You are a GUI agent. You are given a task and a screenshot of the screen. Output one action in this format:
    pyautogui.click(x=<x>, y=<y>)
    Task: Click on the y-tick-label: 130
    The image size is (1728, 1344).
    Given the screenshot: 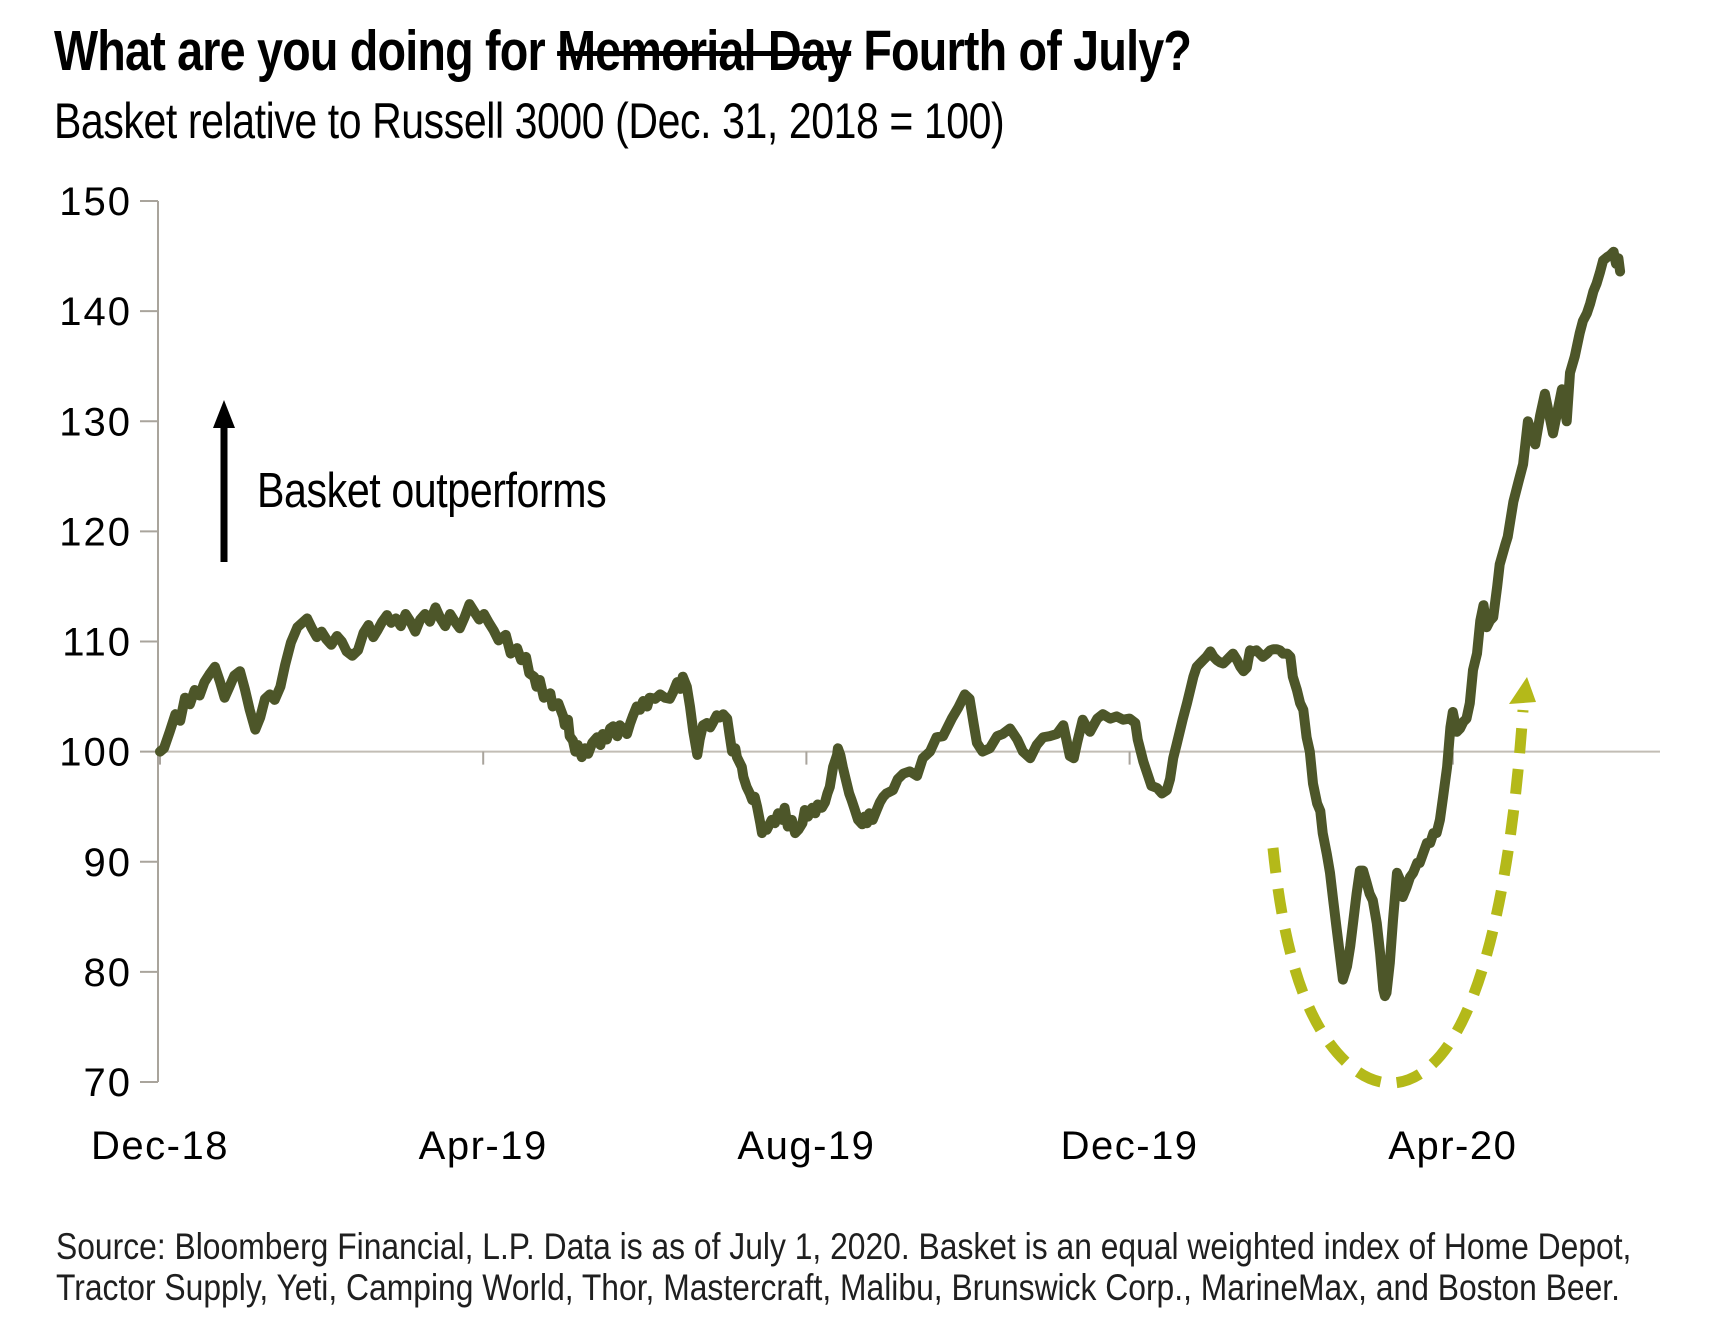 What is the action you would take?
    pyautogui.click(x=95, y=422)
    